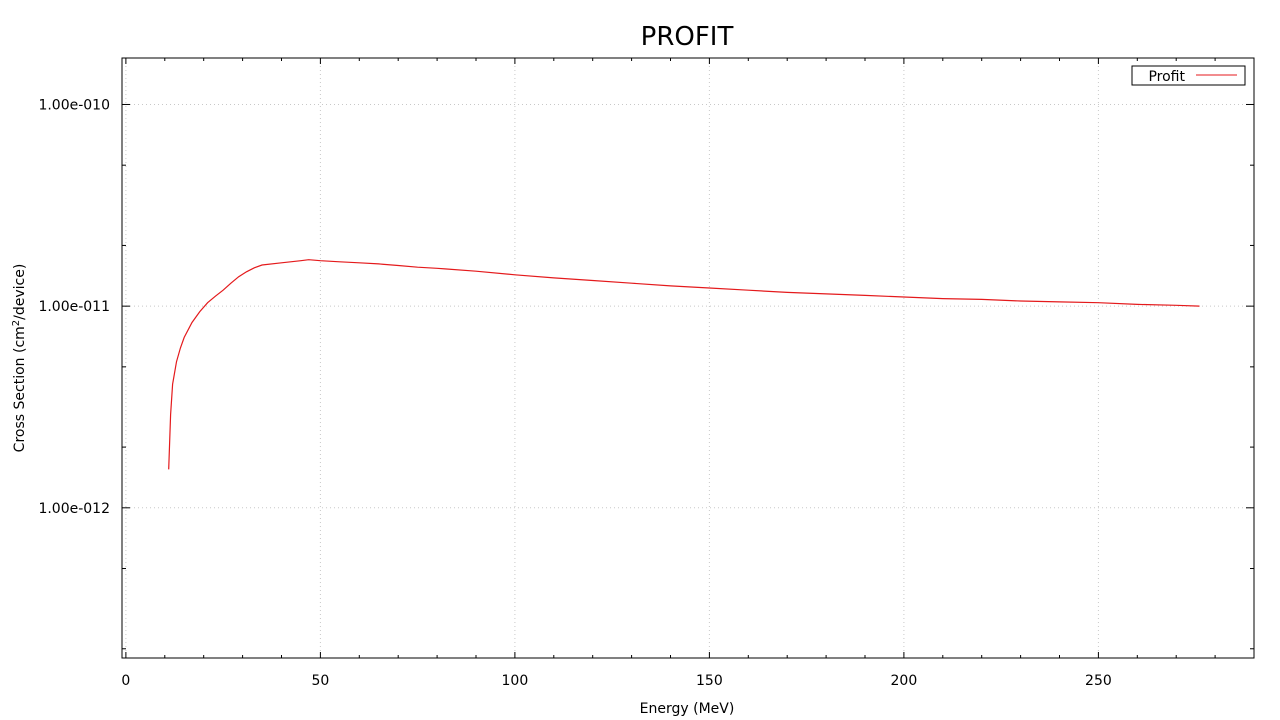 This screenshot has height=720, width=1280. I want to click on x-tick-label: 250, so click(1098, 681).